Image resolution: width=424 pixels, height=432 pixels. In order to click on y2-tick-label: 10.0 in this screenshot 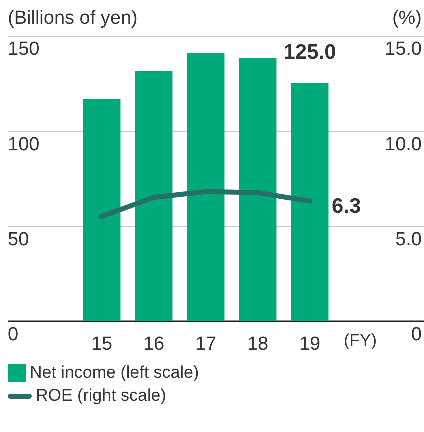, I will do `click(403, 145)`.